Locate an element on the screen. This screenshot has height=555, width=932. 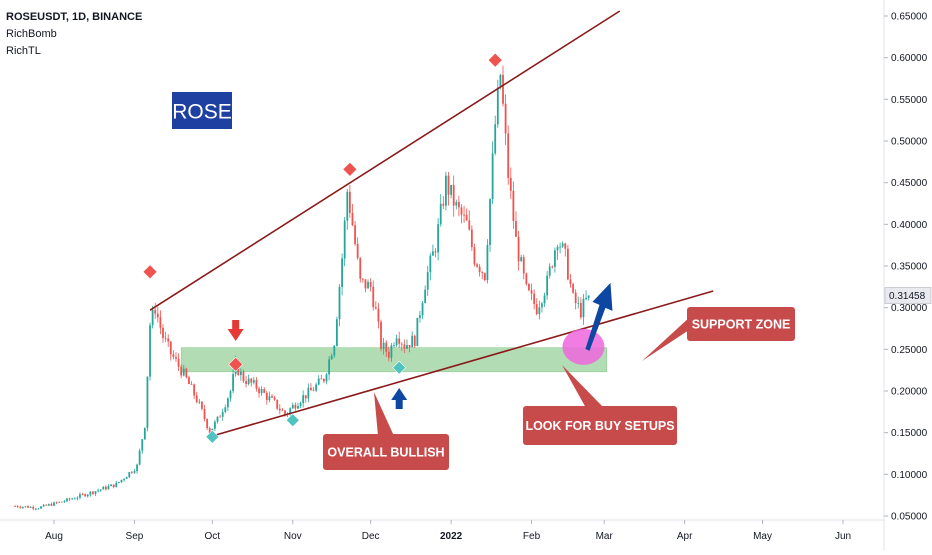
y-tick-label: 0.60000 is located at coordinates (909, 58).